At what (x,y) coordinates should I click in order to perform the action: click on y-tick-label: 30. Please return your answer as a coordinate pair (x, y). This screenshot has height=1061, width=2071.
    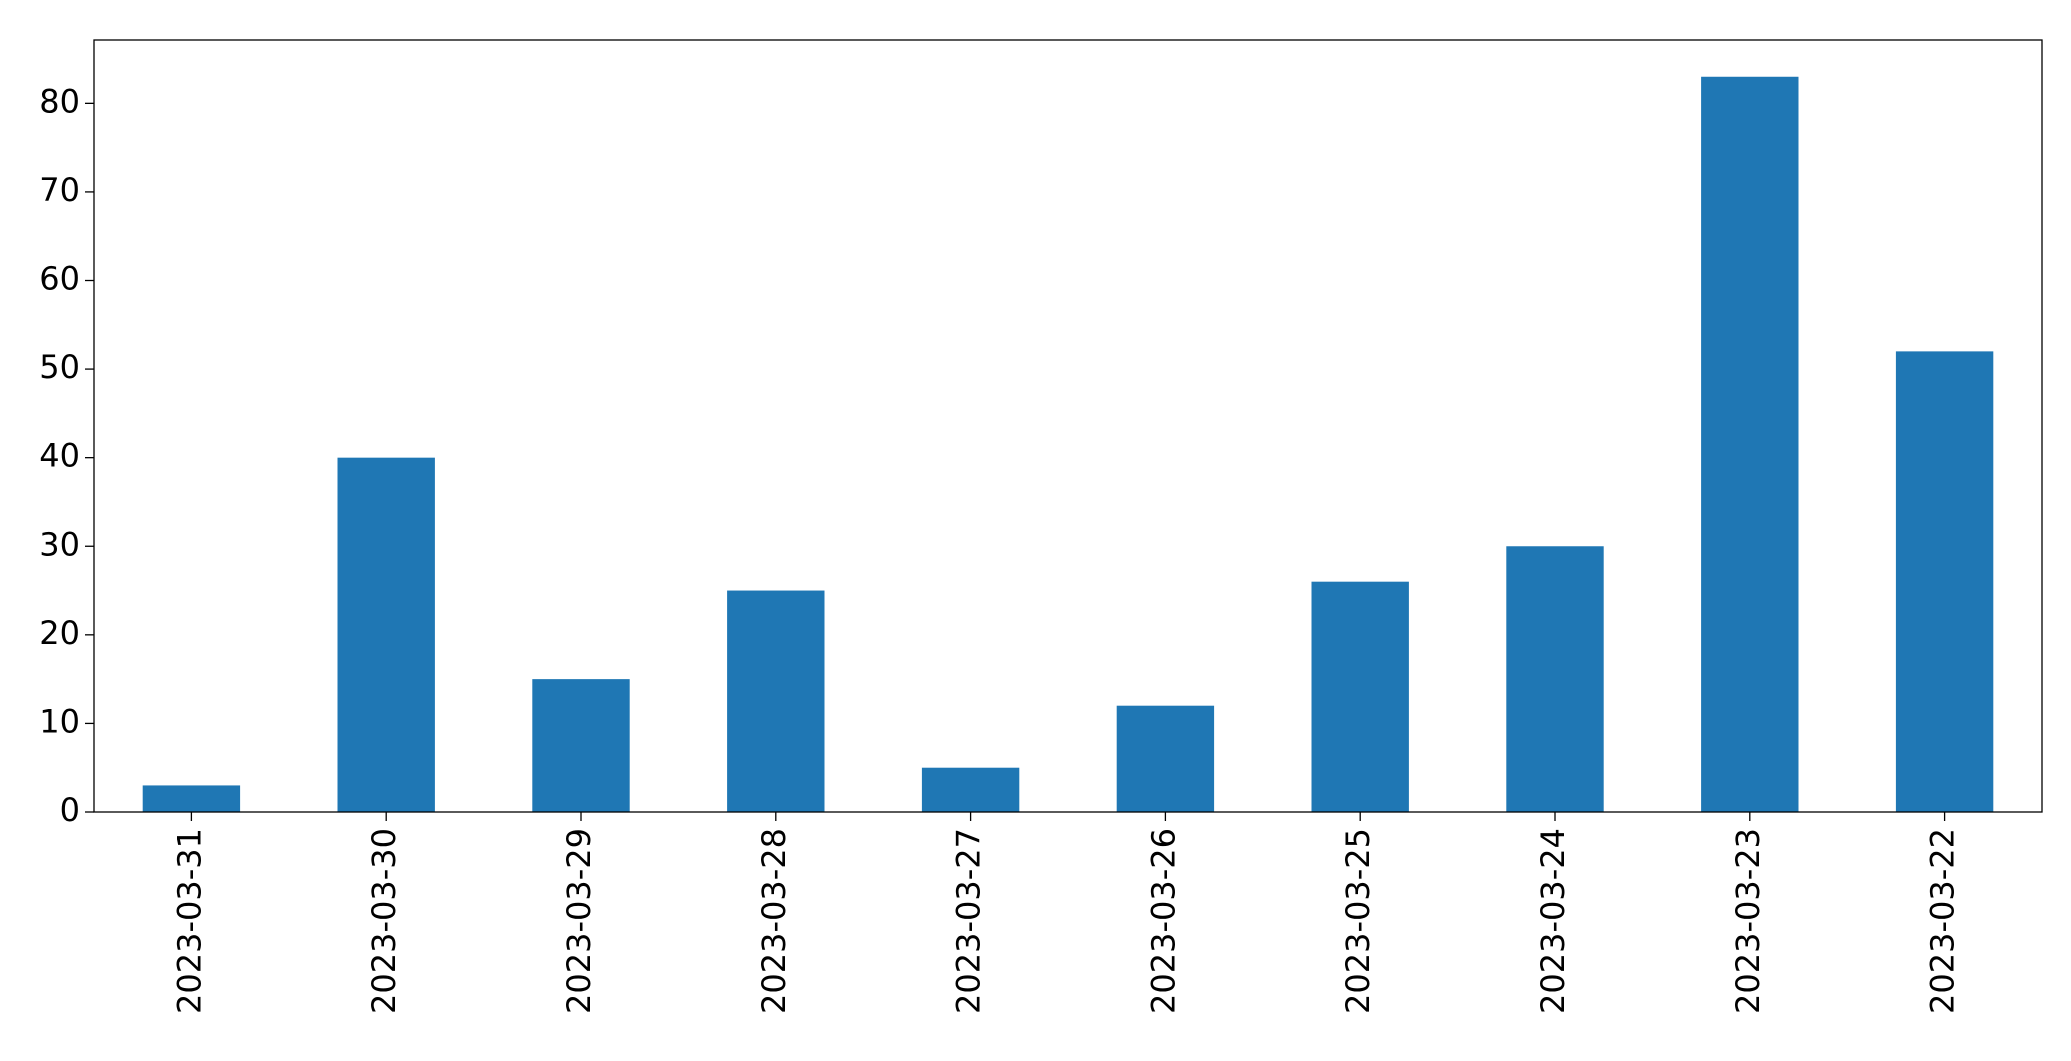
    Looking at the image, I should click on (59, 544).